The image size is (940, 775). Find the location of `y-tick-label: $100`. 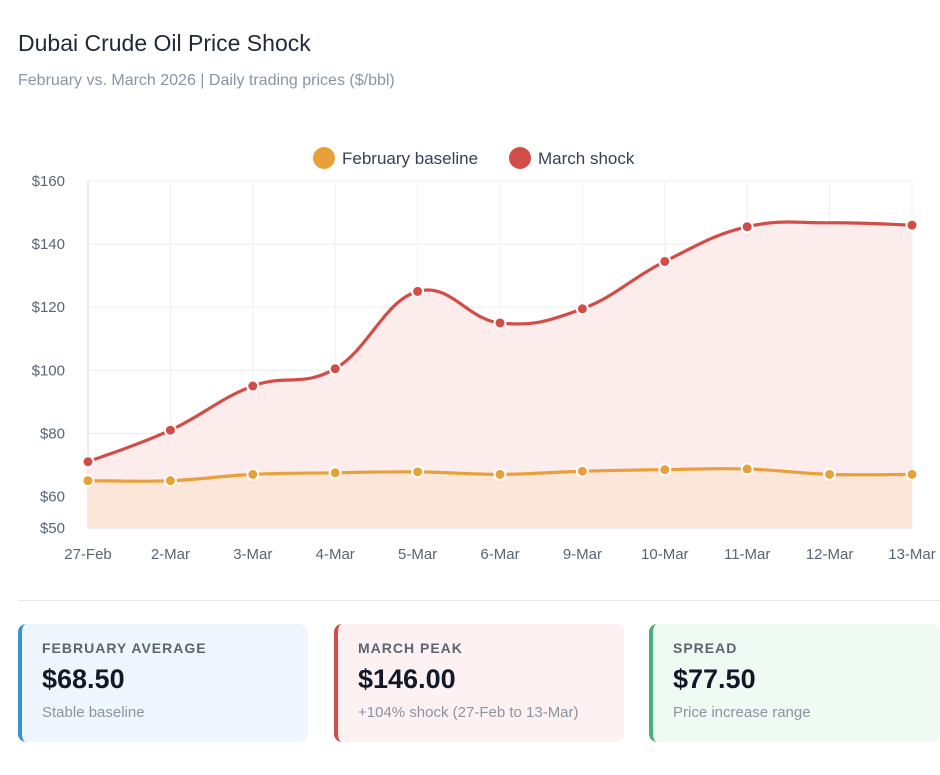

y-tick-label: $100 is located at coordinates (48, 370).